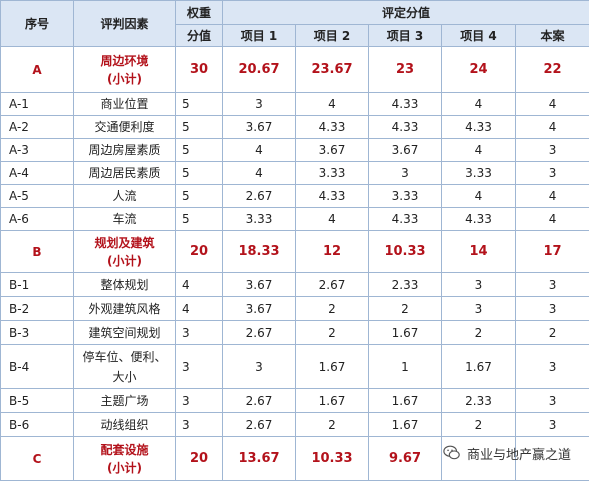 The image size is (589, 481). Describe the element at coordinates (479, 252) in the screenshot. I see `score-cell: 14` at that location.